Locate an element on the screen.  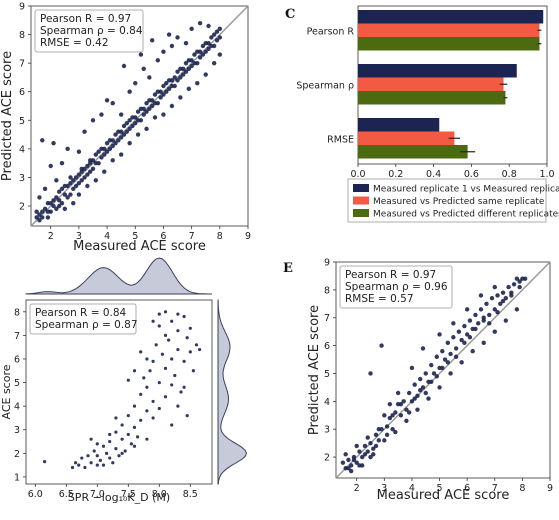
x-tick-label: 0.6 is located at coordinates (471, 174).